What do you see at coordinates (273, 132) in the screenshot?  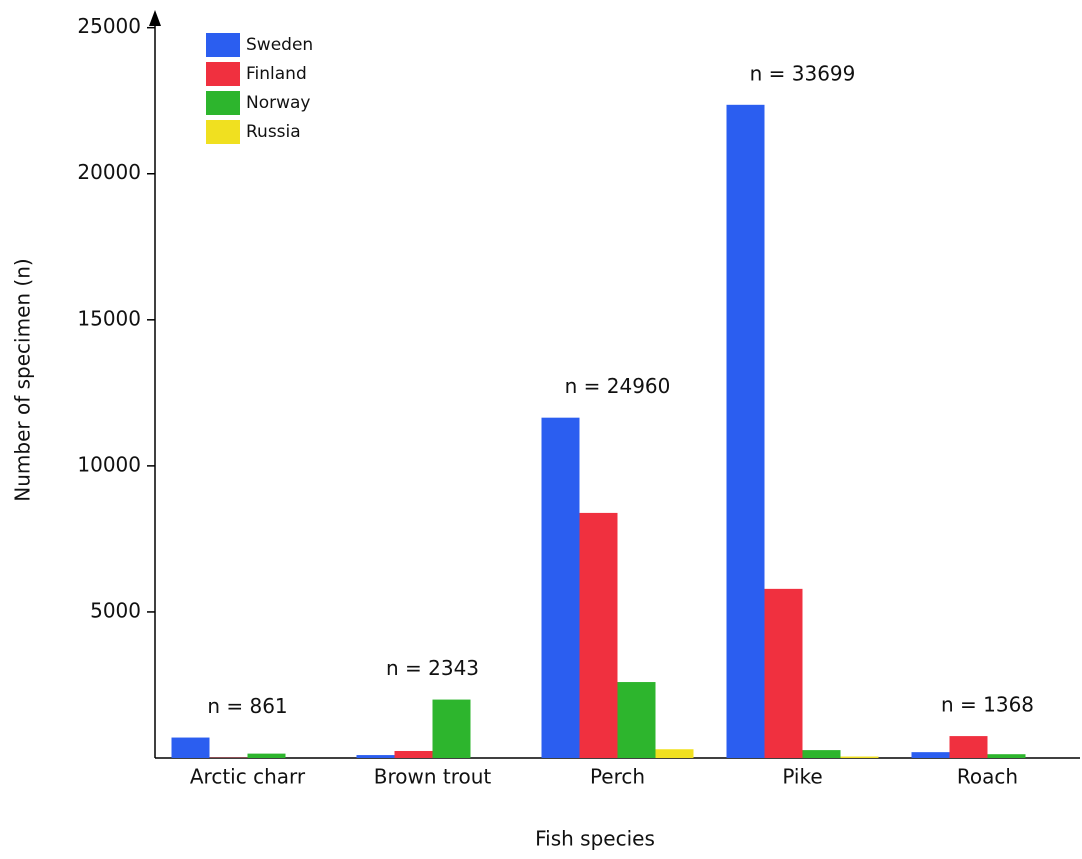 I see `legend-label: Russia` at bounding box center [273, 132].